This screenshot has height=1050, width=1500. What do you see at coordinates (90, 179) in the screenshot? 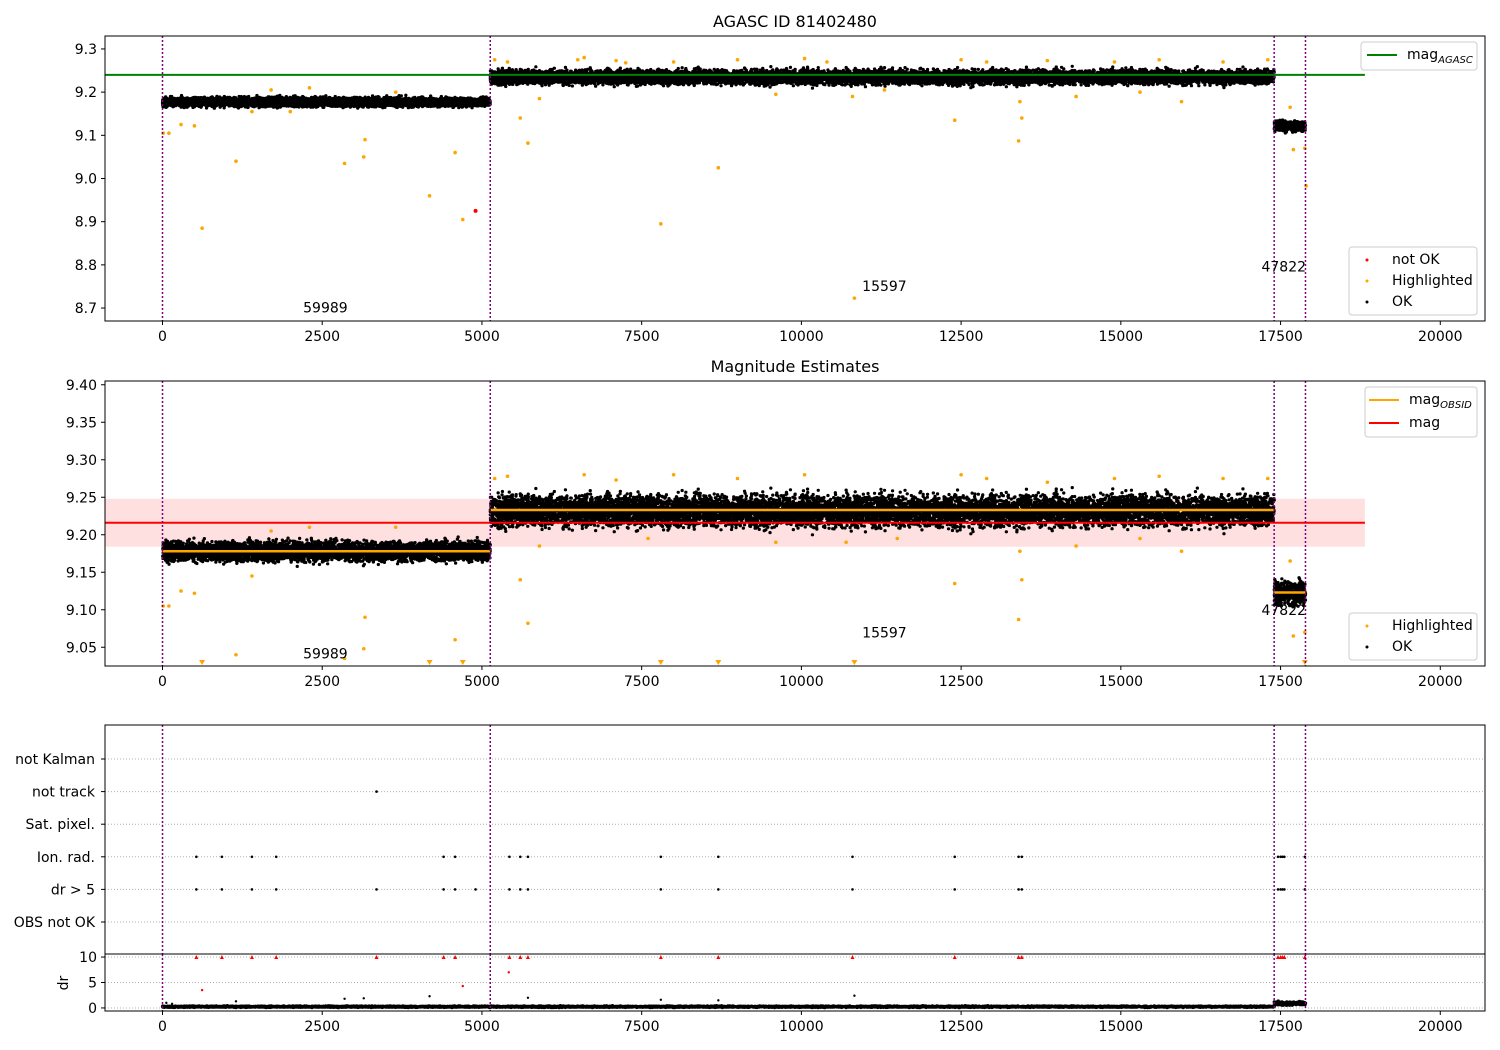
I see `agasc-y-axis: 8.7 8.8 8.9 9.0 9.1 9.2 9.3` at bounding box center [90, 179].